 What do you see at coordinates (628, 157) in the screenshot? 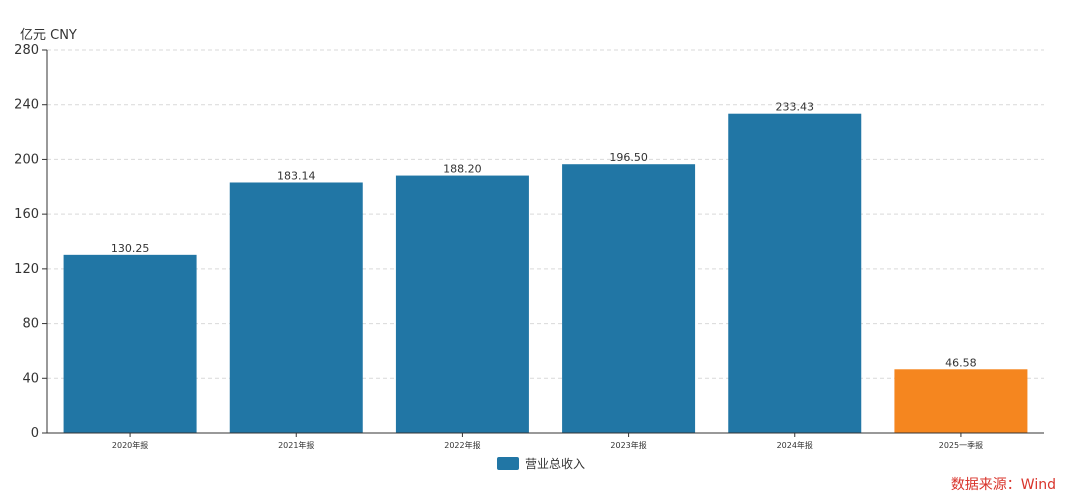
I see `bar-value-label: 196.50` at bounding box center [628, 157].